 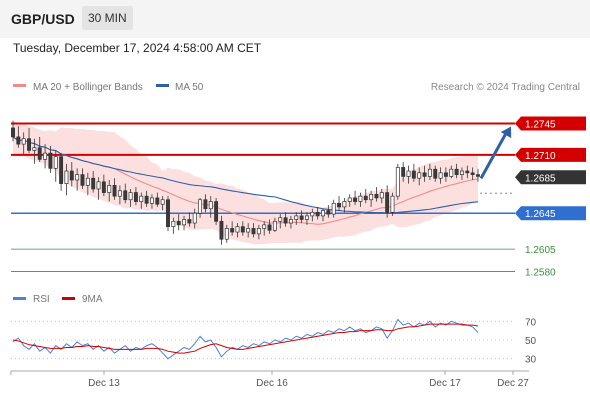 I want to click on level-label-1.2580: 1.2580, so click(x=540, y=273).